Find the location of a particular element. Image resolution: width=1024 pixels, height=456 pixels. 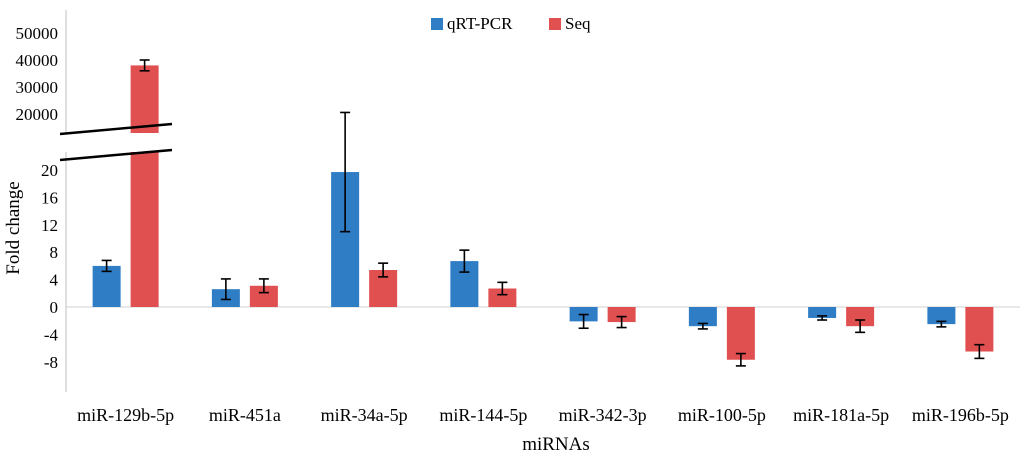

axis-break-mark-top is located at coordinates (116, 129).